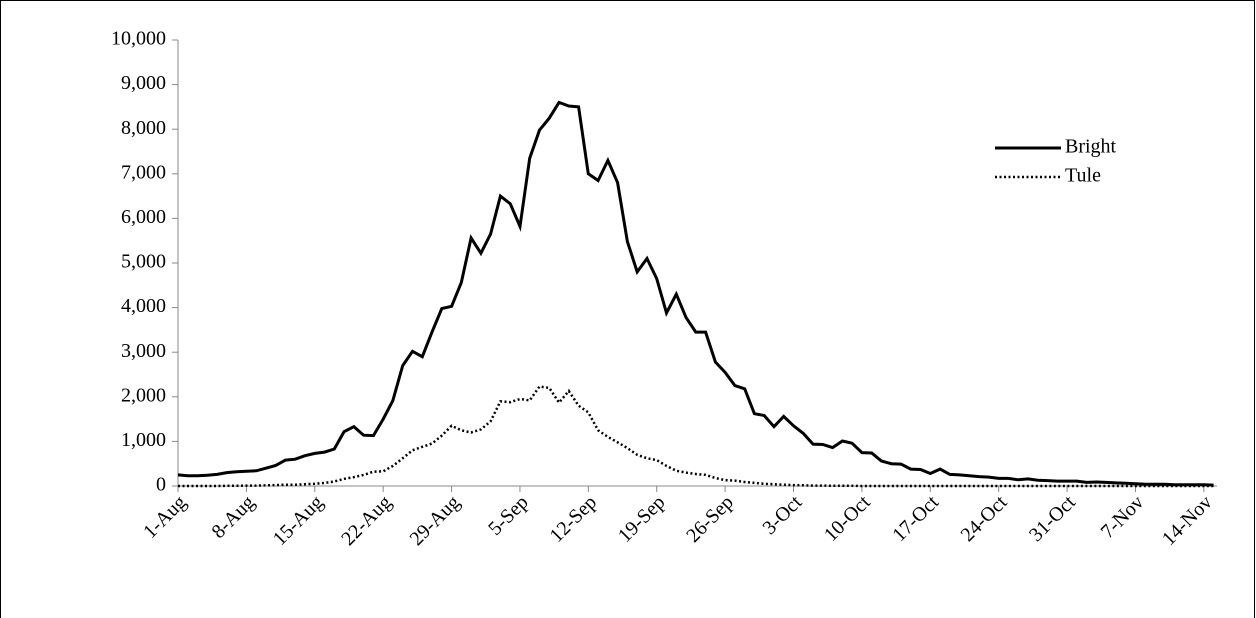 The width and height of the screenshot is (1256, 618). What do you see at coordinates (143, 217) in the screenshot?
I see `y-tick-label: 6,000` at bounding box center [143, 217].